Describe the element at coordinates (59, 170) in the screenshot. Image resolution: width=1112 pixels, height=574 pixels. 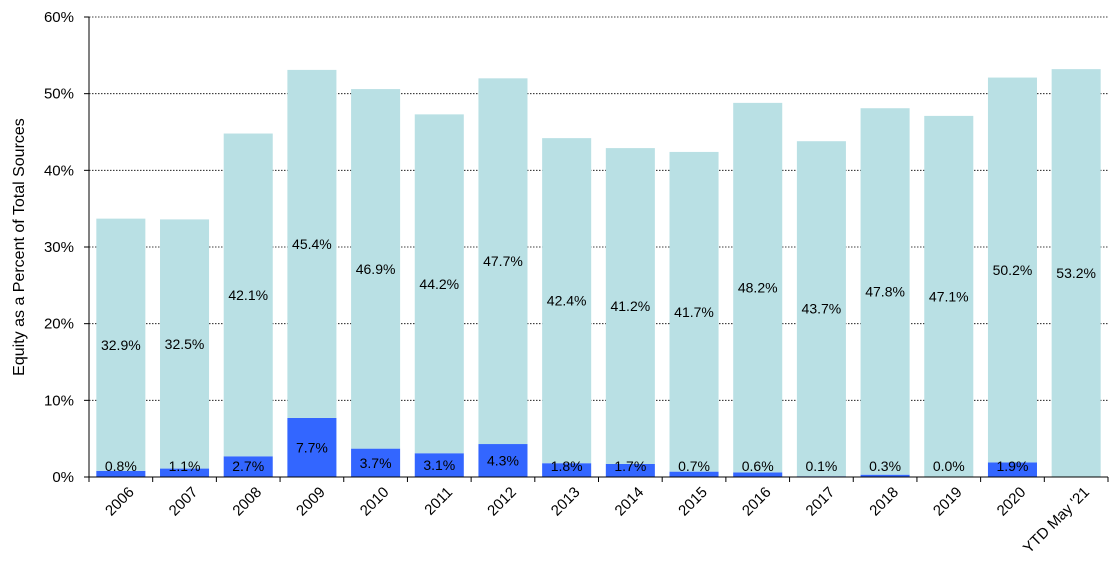
I see `y-tick-label: 40%` at that location.